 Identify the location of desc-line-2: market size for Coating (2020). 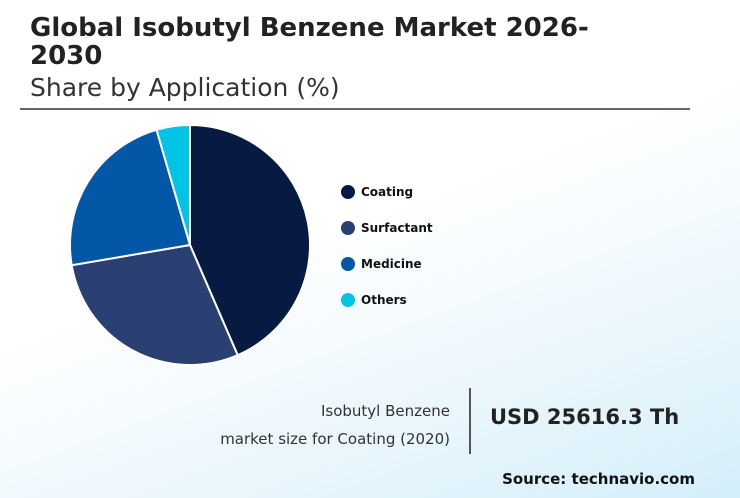
(335, 439).